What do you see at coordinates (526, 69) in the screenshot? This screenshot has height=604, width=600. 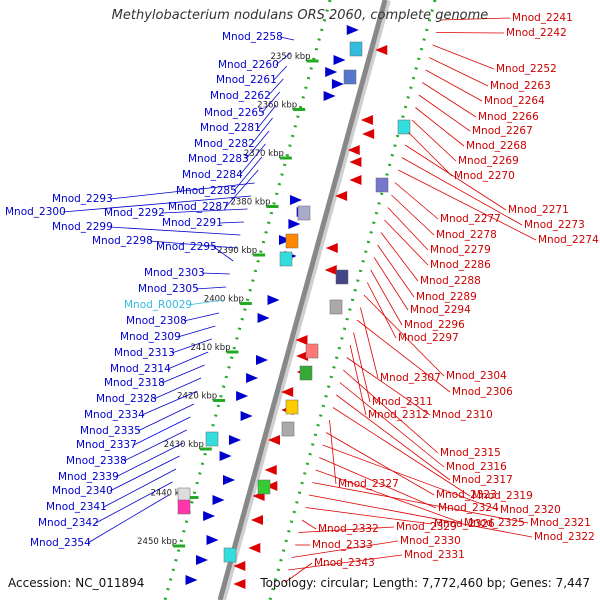 I see `gene-label-Mnod_2252: Mnod_2252` at bounding box center [526, 69].